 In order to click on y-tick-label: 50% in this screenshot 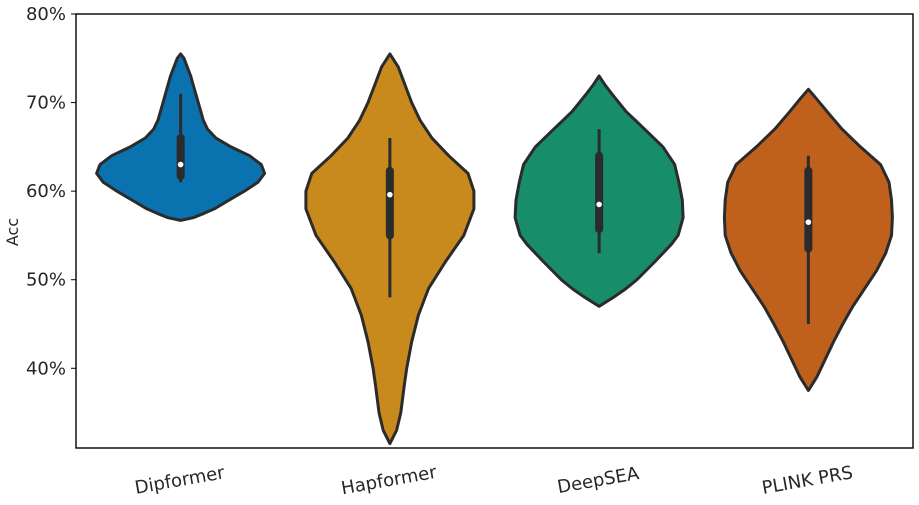, I will do `click(46, 280)`.